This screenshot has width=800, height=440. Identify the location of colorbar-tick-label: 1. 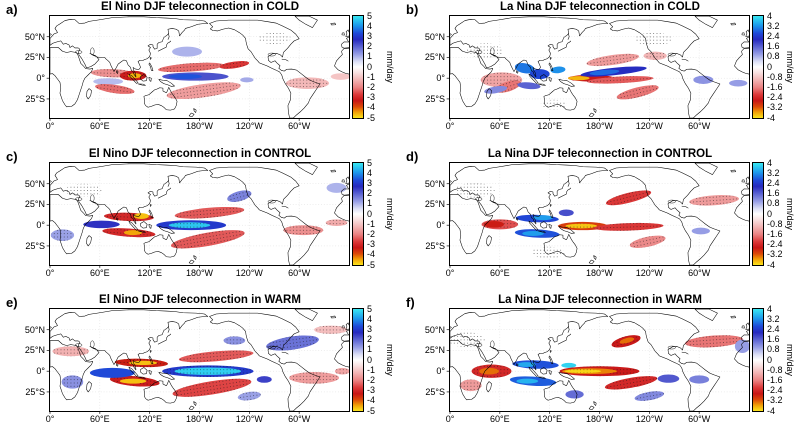
(370, 203).